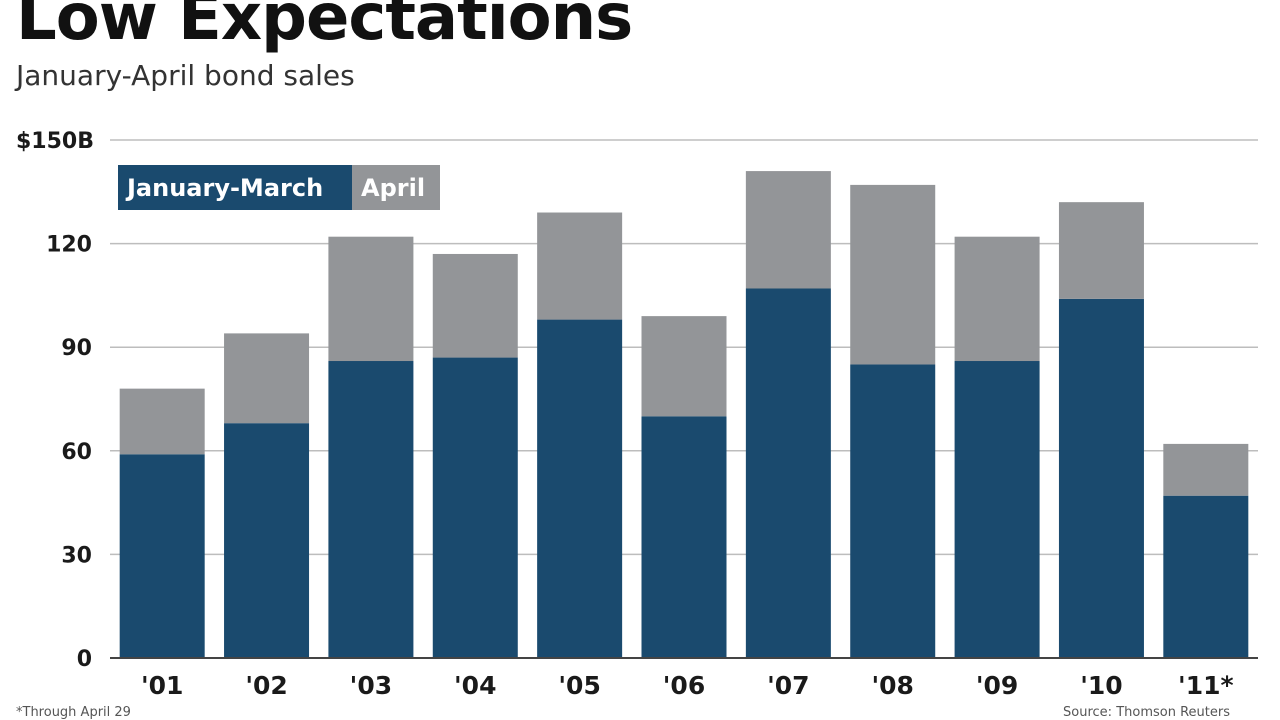  What do you see at coordinates (69, 245) in the screenshot?
I see `y-tick-label: 120` at bounding box center [69, 245].